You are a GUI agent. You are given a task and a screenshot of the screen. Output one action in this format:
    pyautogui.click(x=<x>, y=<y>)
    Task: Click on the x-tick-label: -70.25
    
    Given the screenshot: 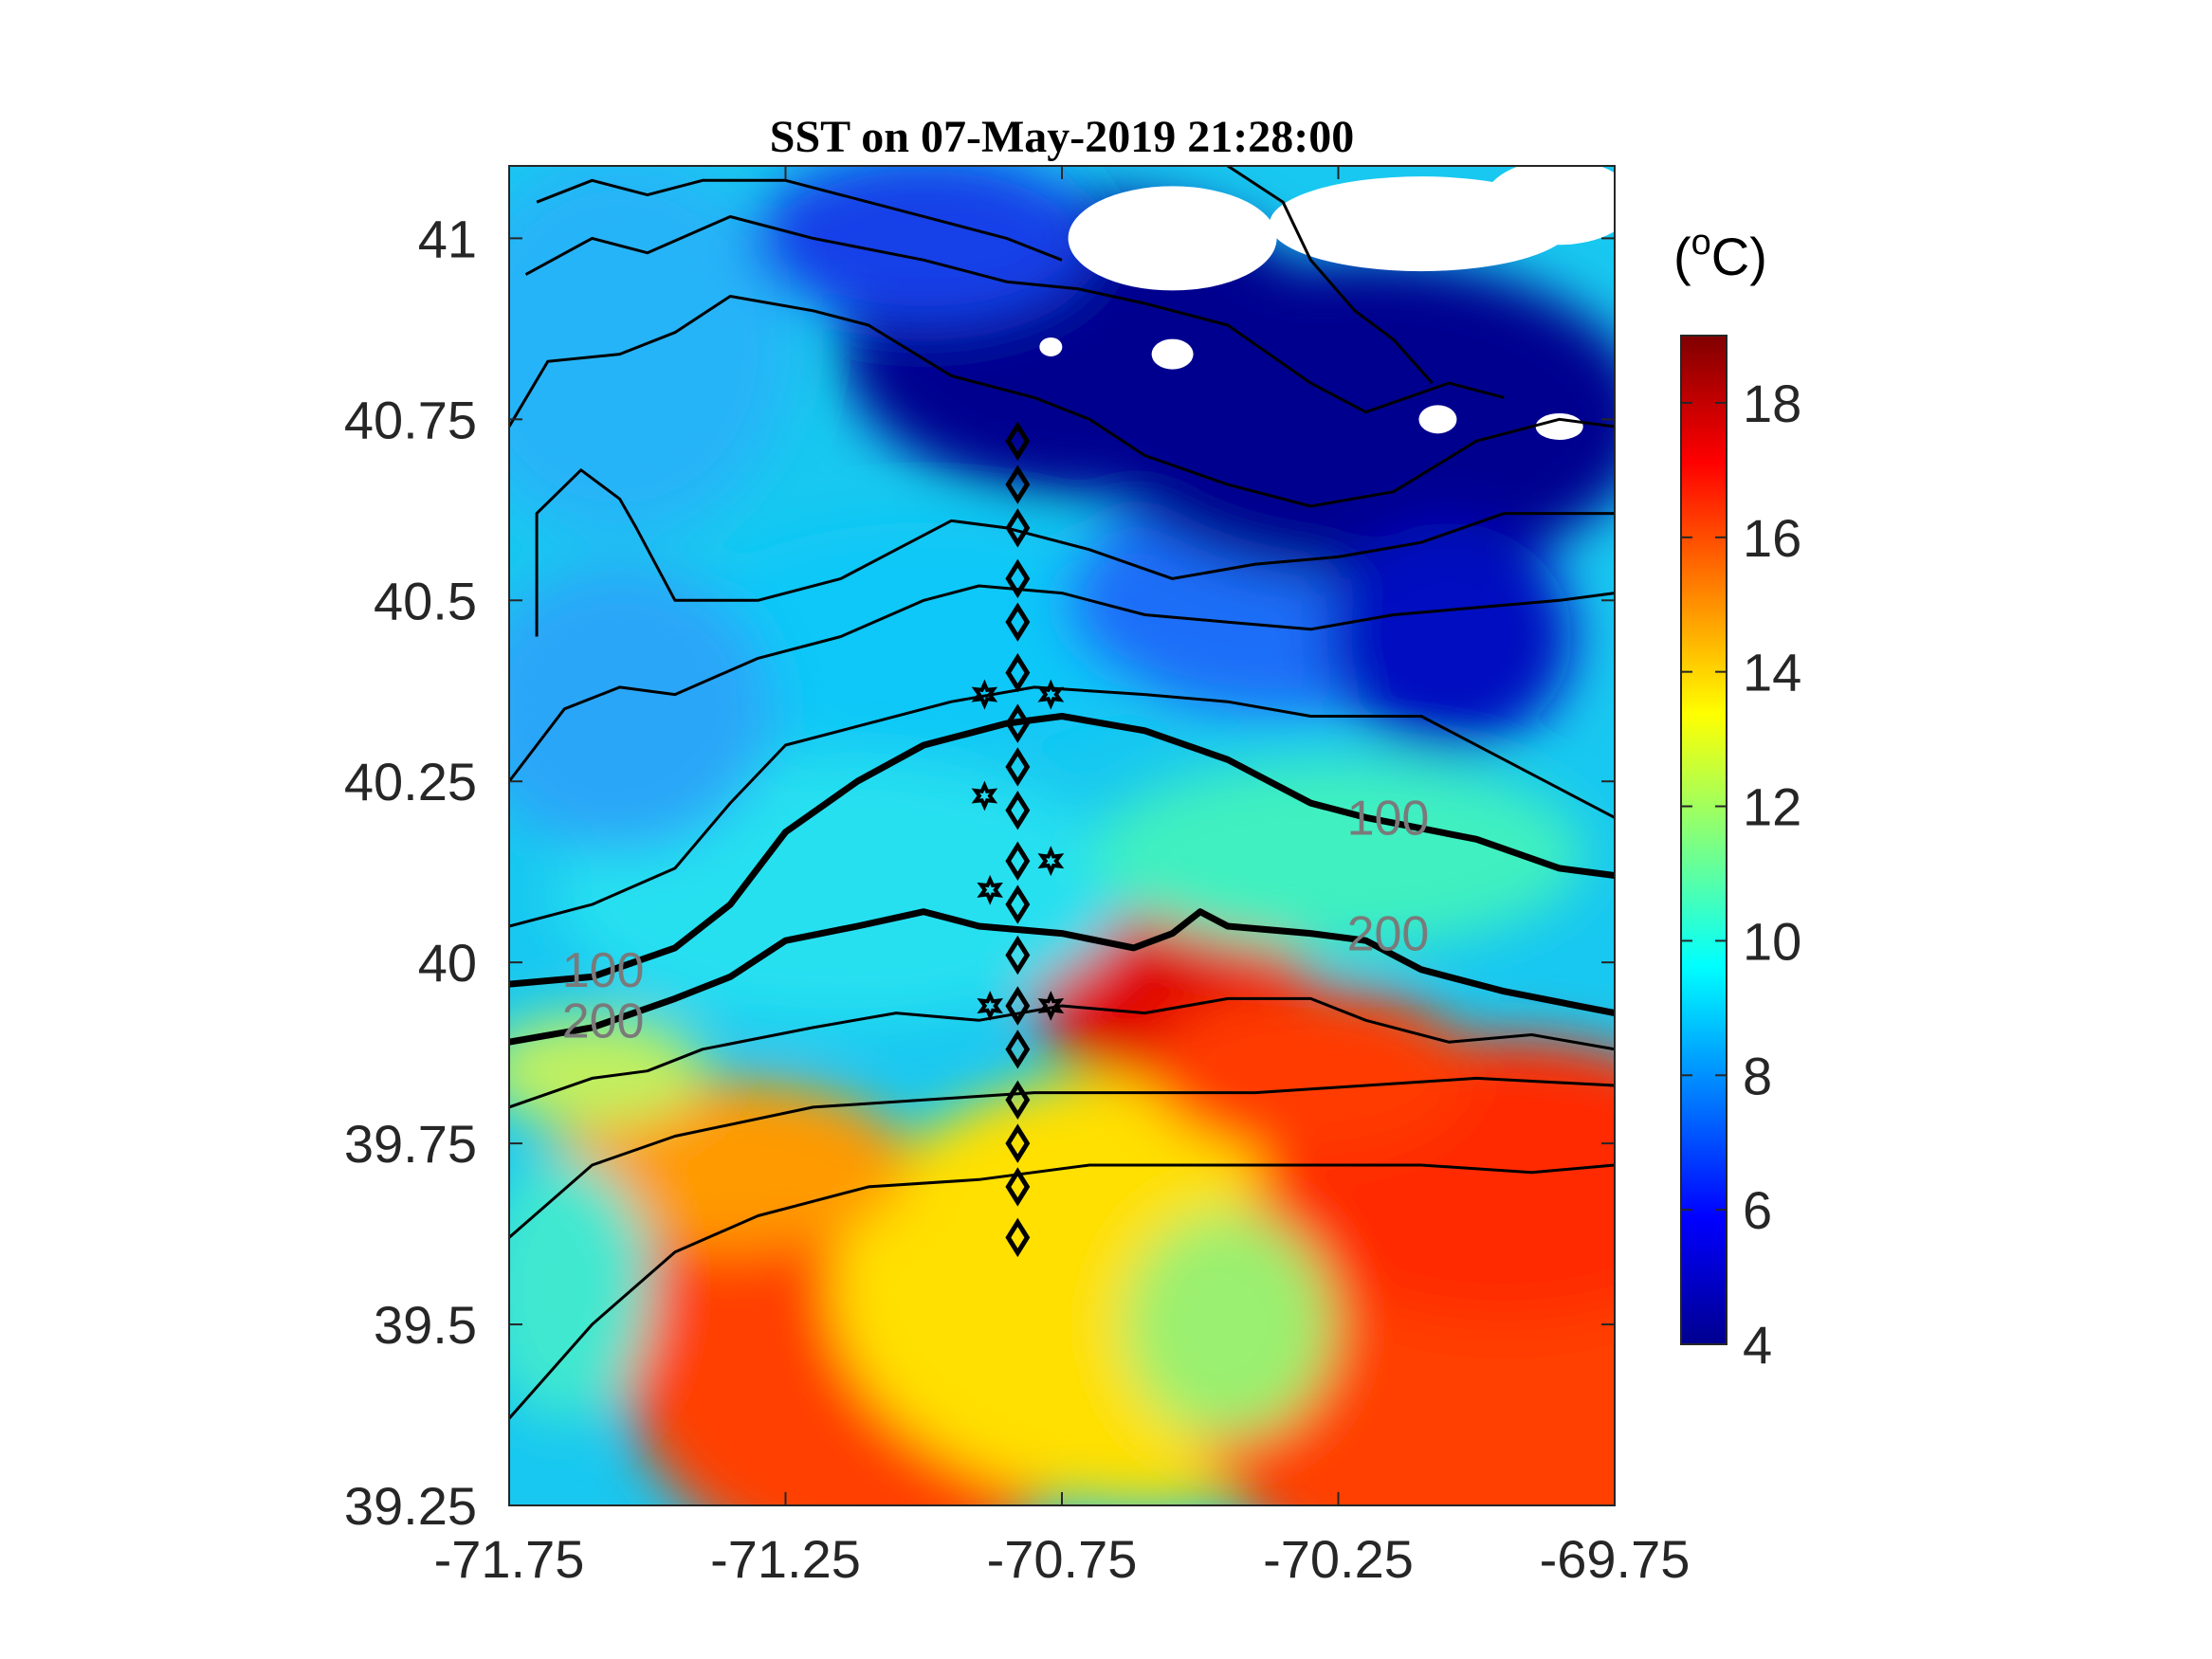 What is the action you would take?
    pyautogui.click(x=1338, y=1559)
    